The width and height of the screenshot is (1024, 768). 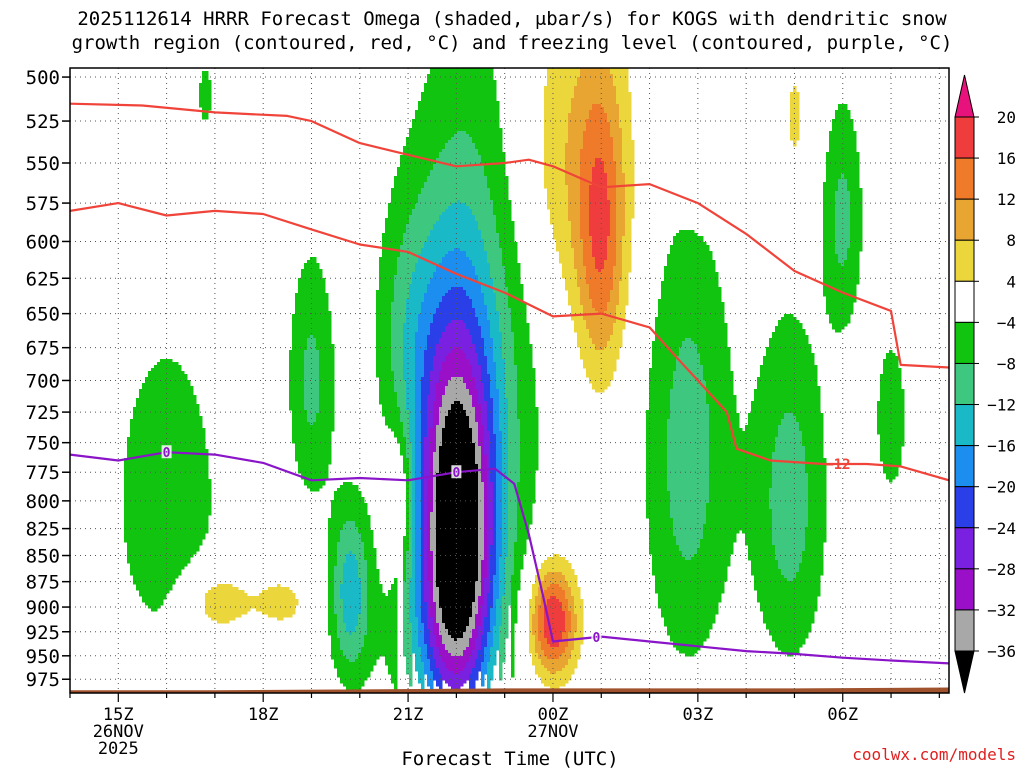 What do you see at coordinates (43, 657) in the screenshot?
I see `y-tick-label: 950` at bounding box center [43, 657].